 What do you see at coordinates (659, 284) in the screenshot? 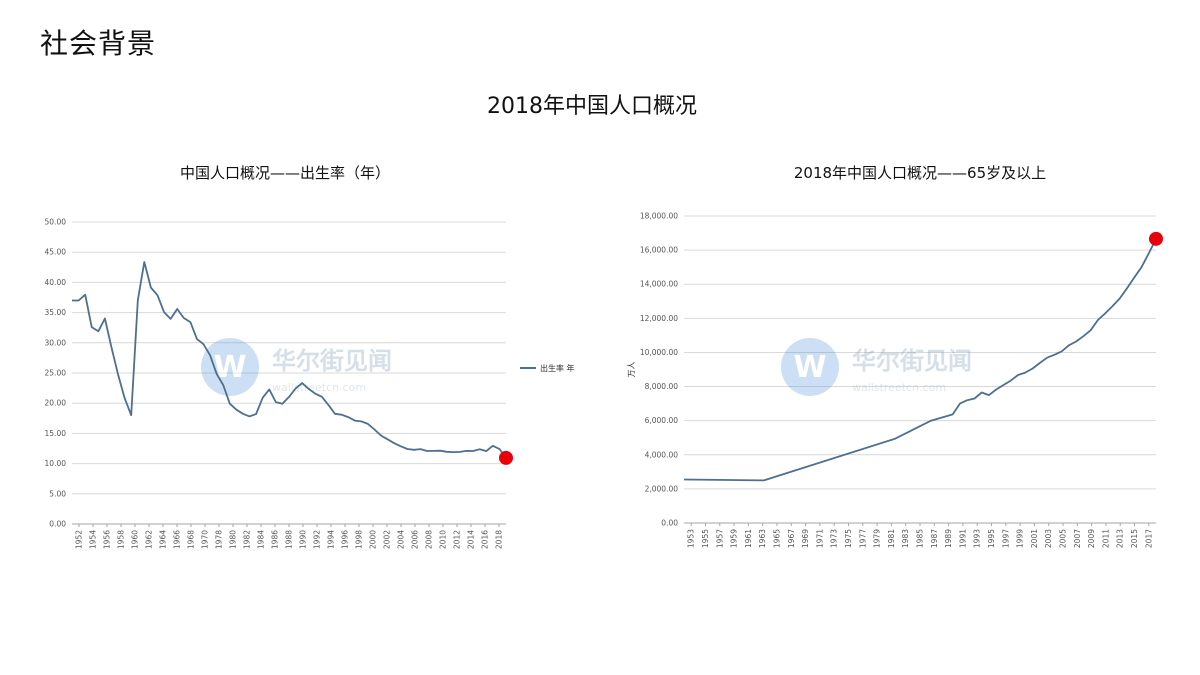
I see `y-tick-label: 14,000.00` at bounding box center [659, 284].